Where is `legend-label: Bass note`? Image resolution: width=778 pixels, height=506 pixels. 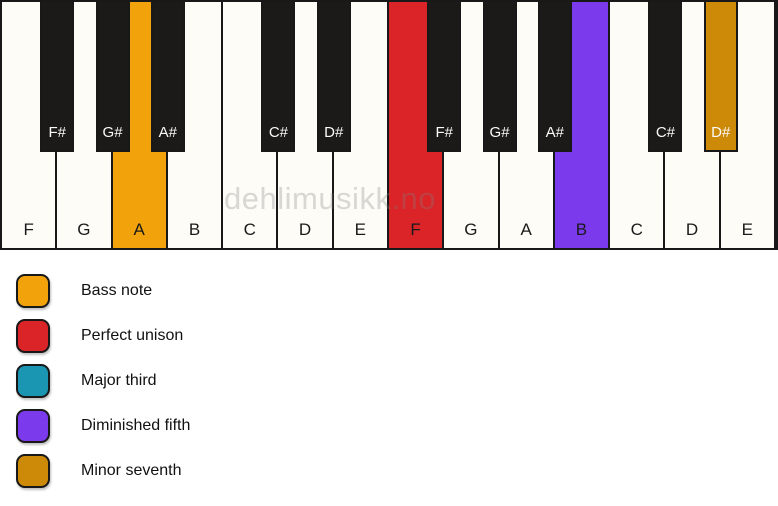 legend-label: Bass note is located at coordinates (117, 290).